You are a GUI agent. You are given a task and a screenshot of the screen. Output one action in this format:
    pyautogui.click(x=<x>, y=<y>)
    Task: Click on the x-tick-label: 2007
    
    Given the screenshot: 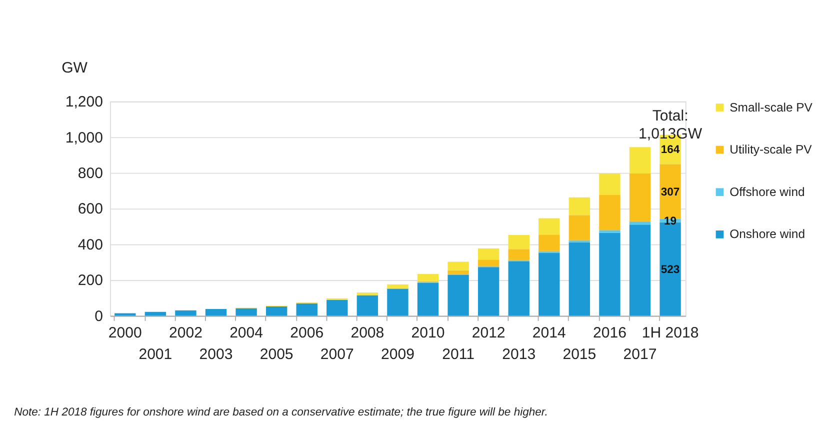 What is the action you would take?
    pyautogui.click(x=337, y=355)
    